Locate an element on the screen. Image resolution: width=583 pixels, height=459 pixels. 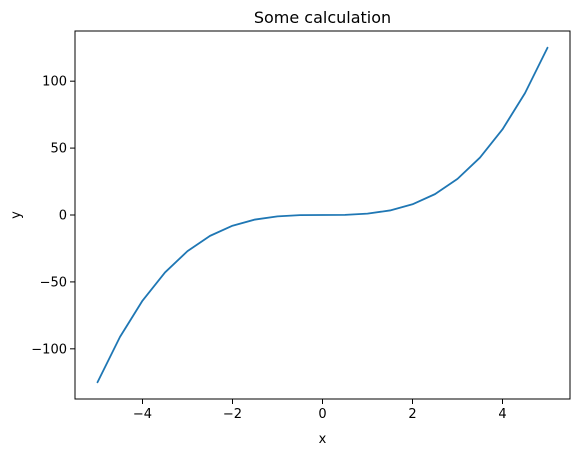
y-tick-label: −100 is located at coordinates (49, 349).